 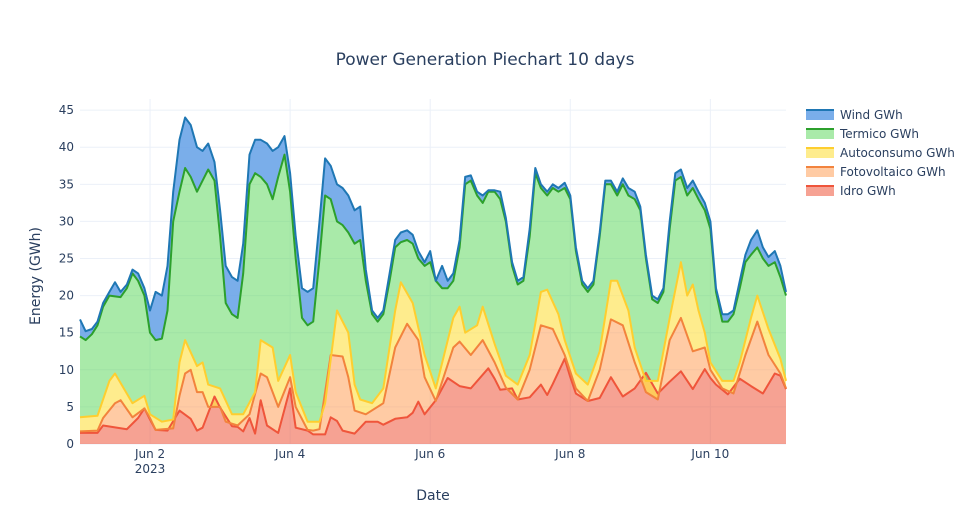 What do you see at coordinates (36, 276) in the screenshot?
I see `y-axis-label: Energy (GWh)` at bounding box center [36, 276].